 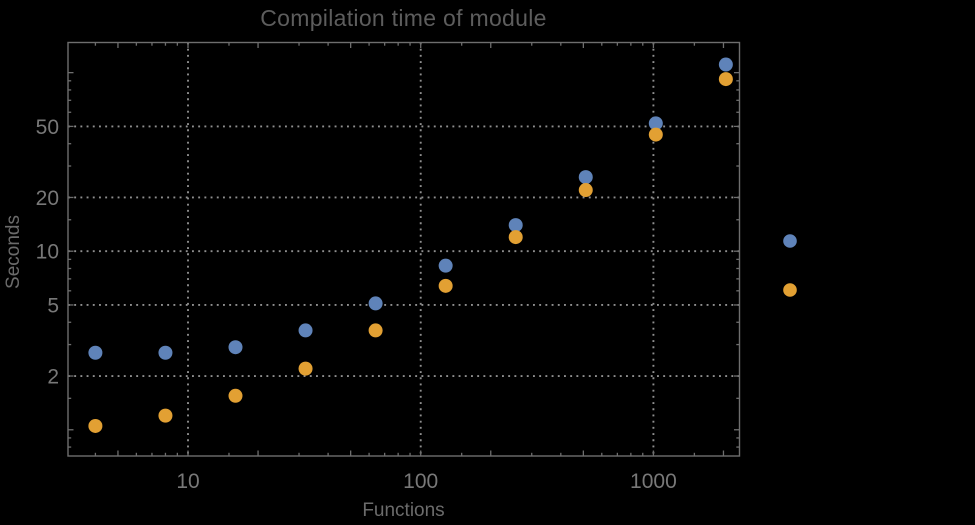 I want to click on y-tick-label-5: 5, so click(x=53, y=305).